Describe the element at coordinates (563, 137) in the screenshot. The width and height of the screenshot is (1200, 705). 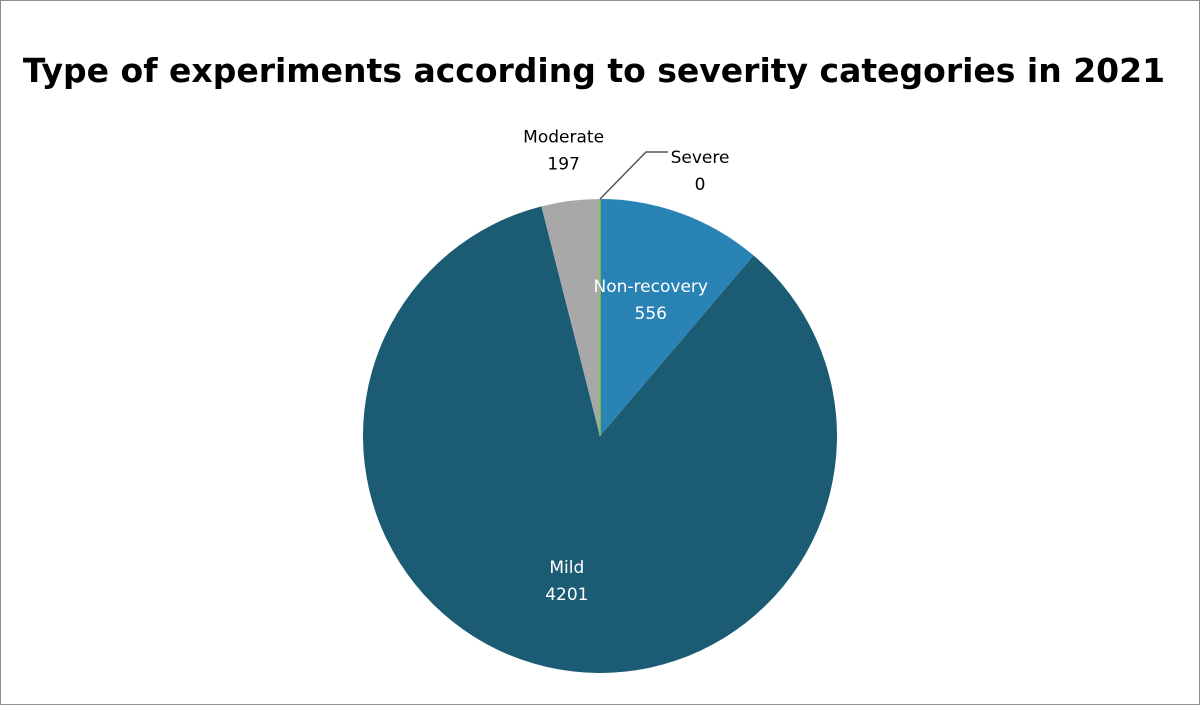
I see `slice-label-moderate: Moderate` at that location.